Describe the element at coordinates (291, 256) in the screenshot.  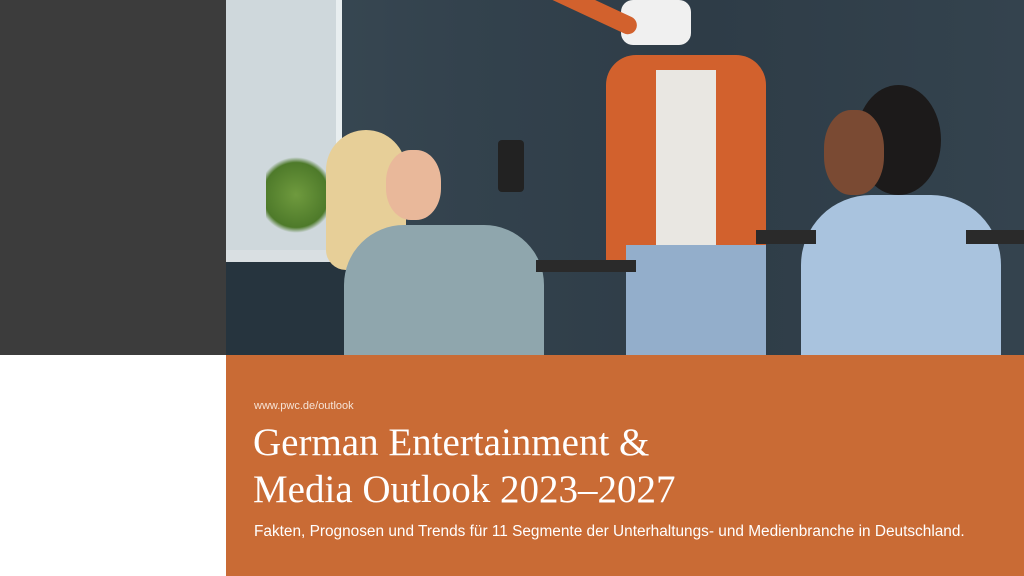
I see `window-sill` at that location.